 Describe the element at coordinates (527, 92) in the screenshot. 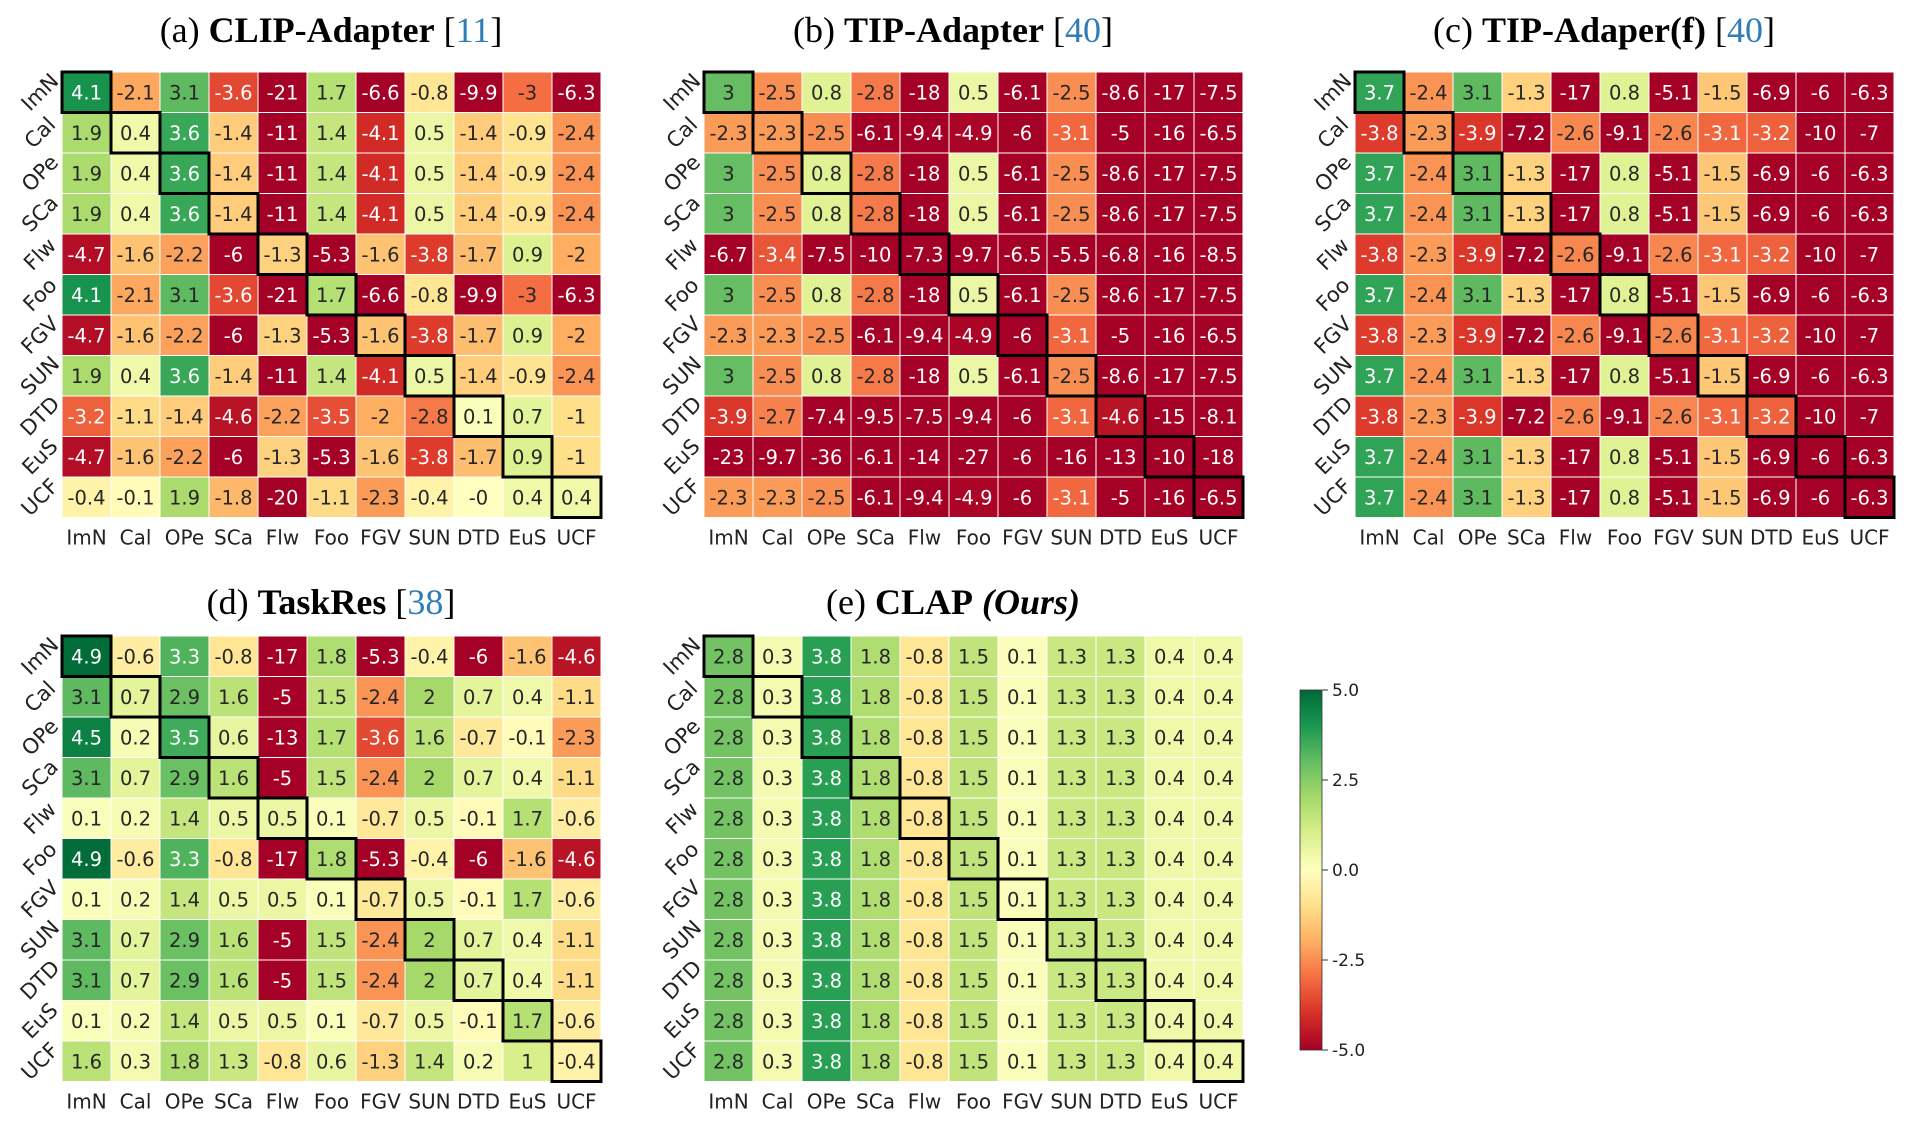

I see `cell-value: -3` at that location.